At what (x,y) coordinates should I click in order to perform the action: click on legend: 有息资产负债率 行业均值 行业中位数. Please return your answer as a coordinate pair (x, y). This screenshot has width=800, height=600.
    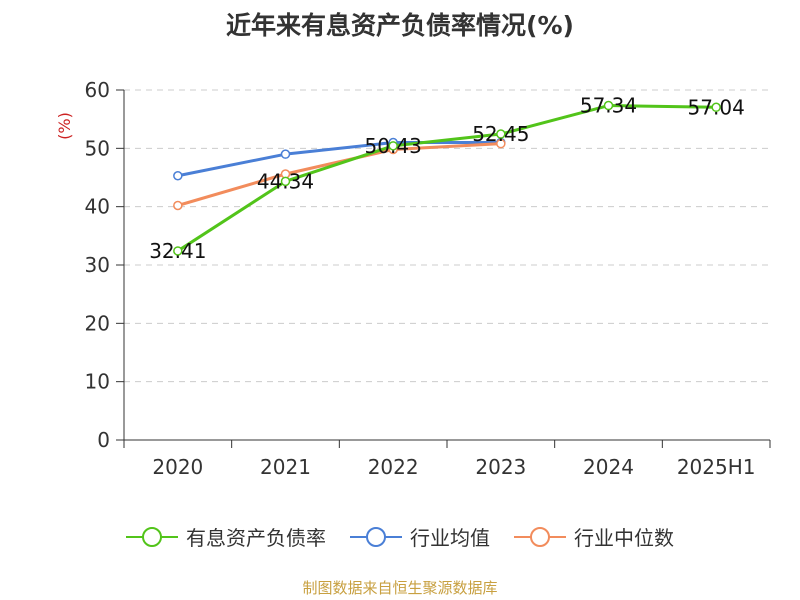
    Looking at the image, I should click on (400, 536).